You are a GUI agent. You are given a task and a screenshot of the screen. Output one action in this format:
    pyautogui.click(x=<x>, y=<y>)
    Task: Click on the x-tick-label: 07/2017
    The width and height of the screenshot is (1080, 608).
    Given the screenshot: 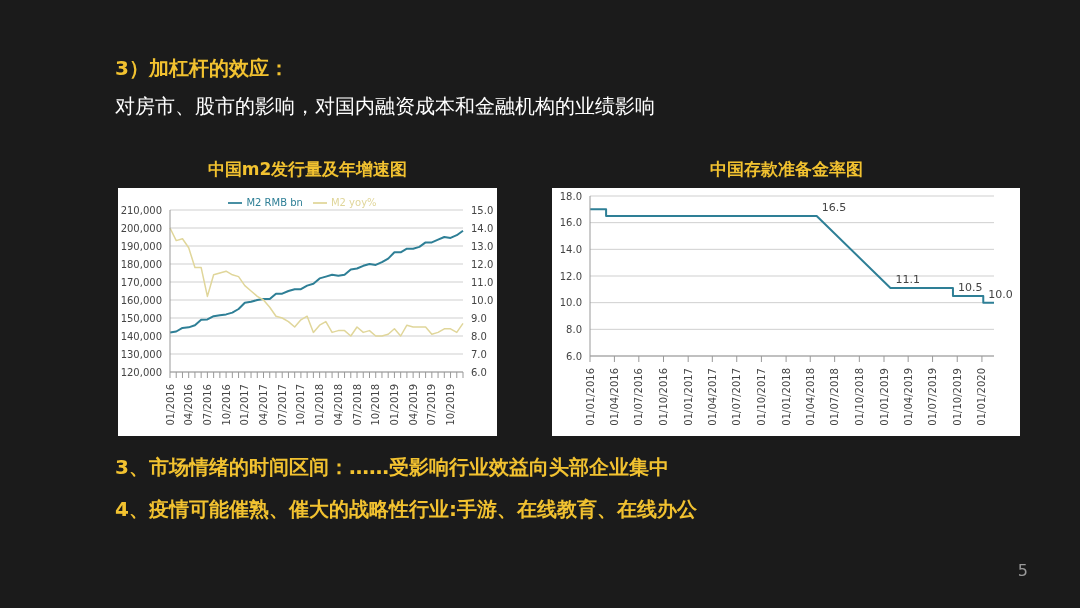 What is the action you would take?
    pyautogui.click(x=282, y=405)
    